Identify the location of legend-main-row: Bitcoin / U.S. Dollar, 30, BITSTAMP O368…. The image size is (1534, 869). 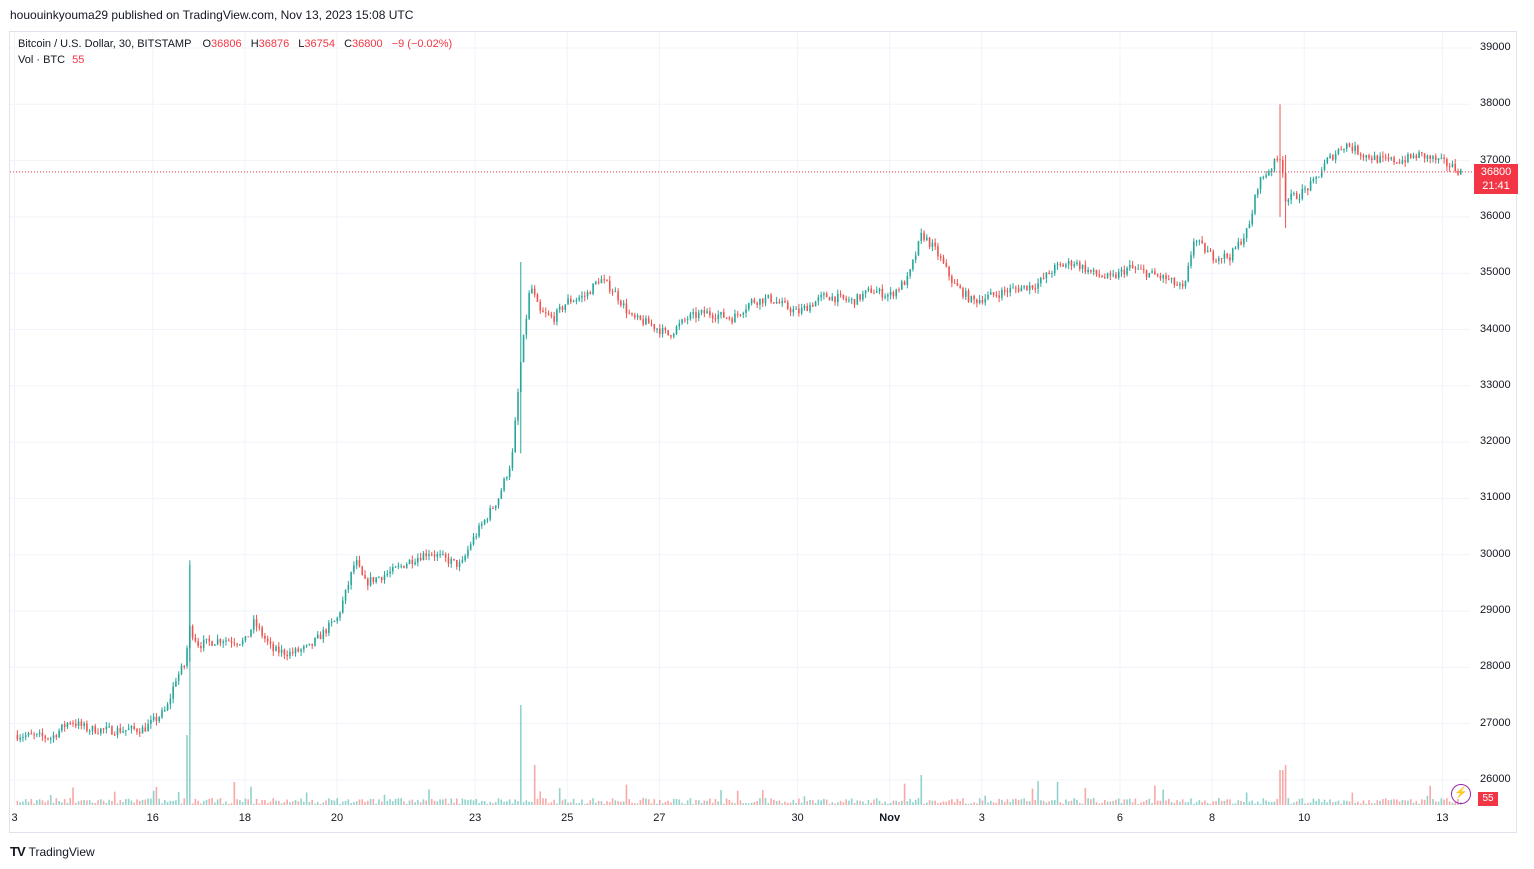
(238, 44).